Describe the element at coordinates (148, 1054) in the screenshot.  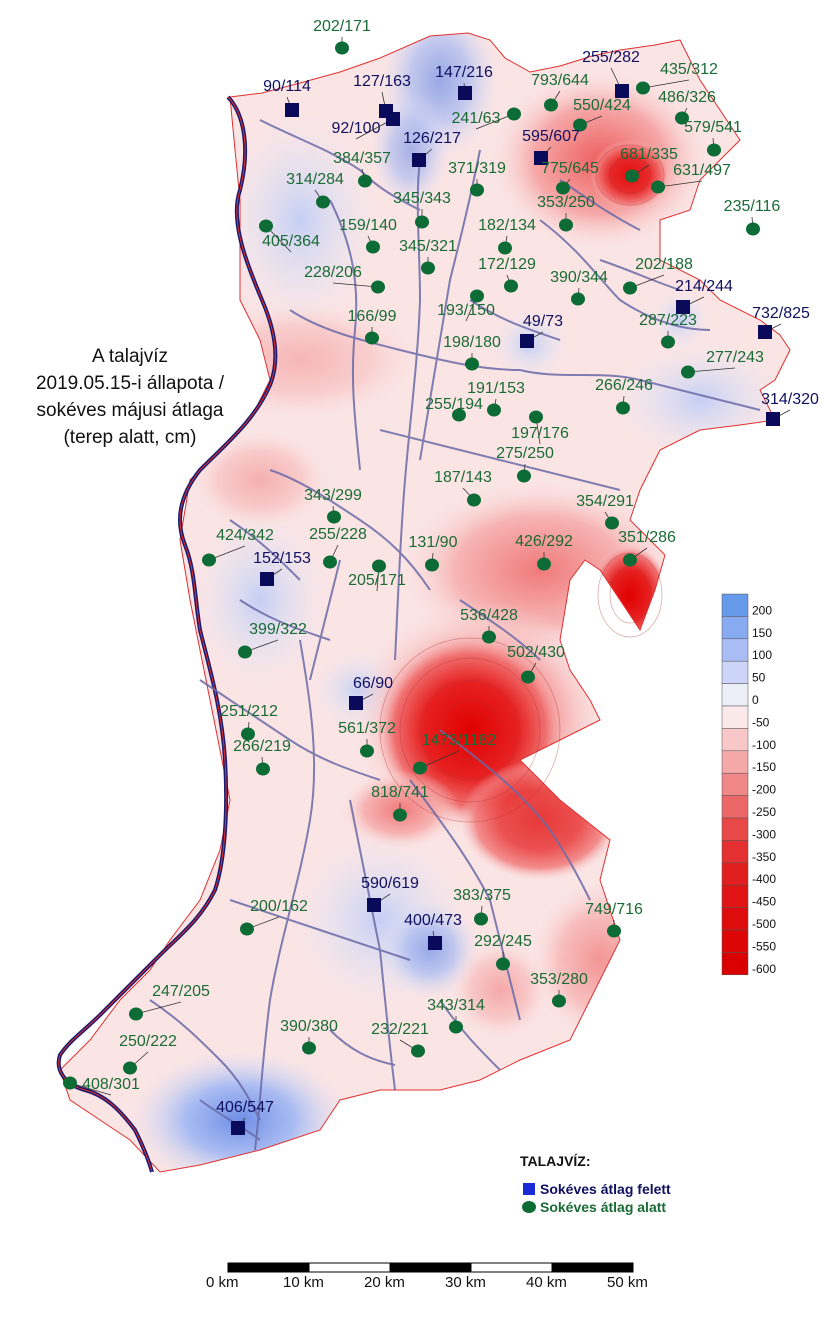
I see `well-below: 250/222` at that location.